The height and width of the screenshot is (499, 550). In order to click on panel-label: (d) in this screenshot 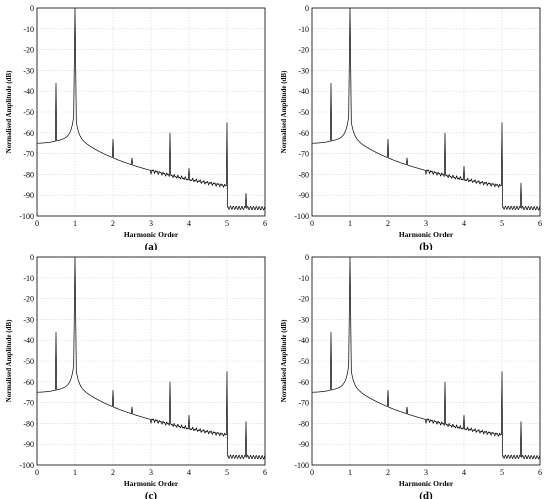, I will do `click(426, 494)`.